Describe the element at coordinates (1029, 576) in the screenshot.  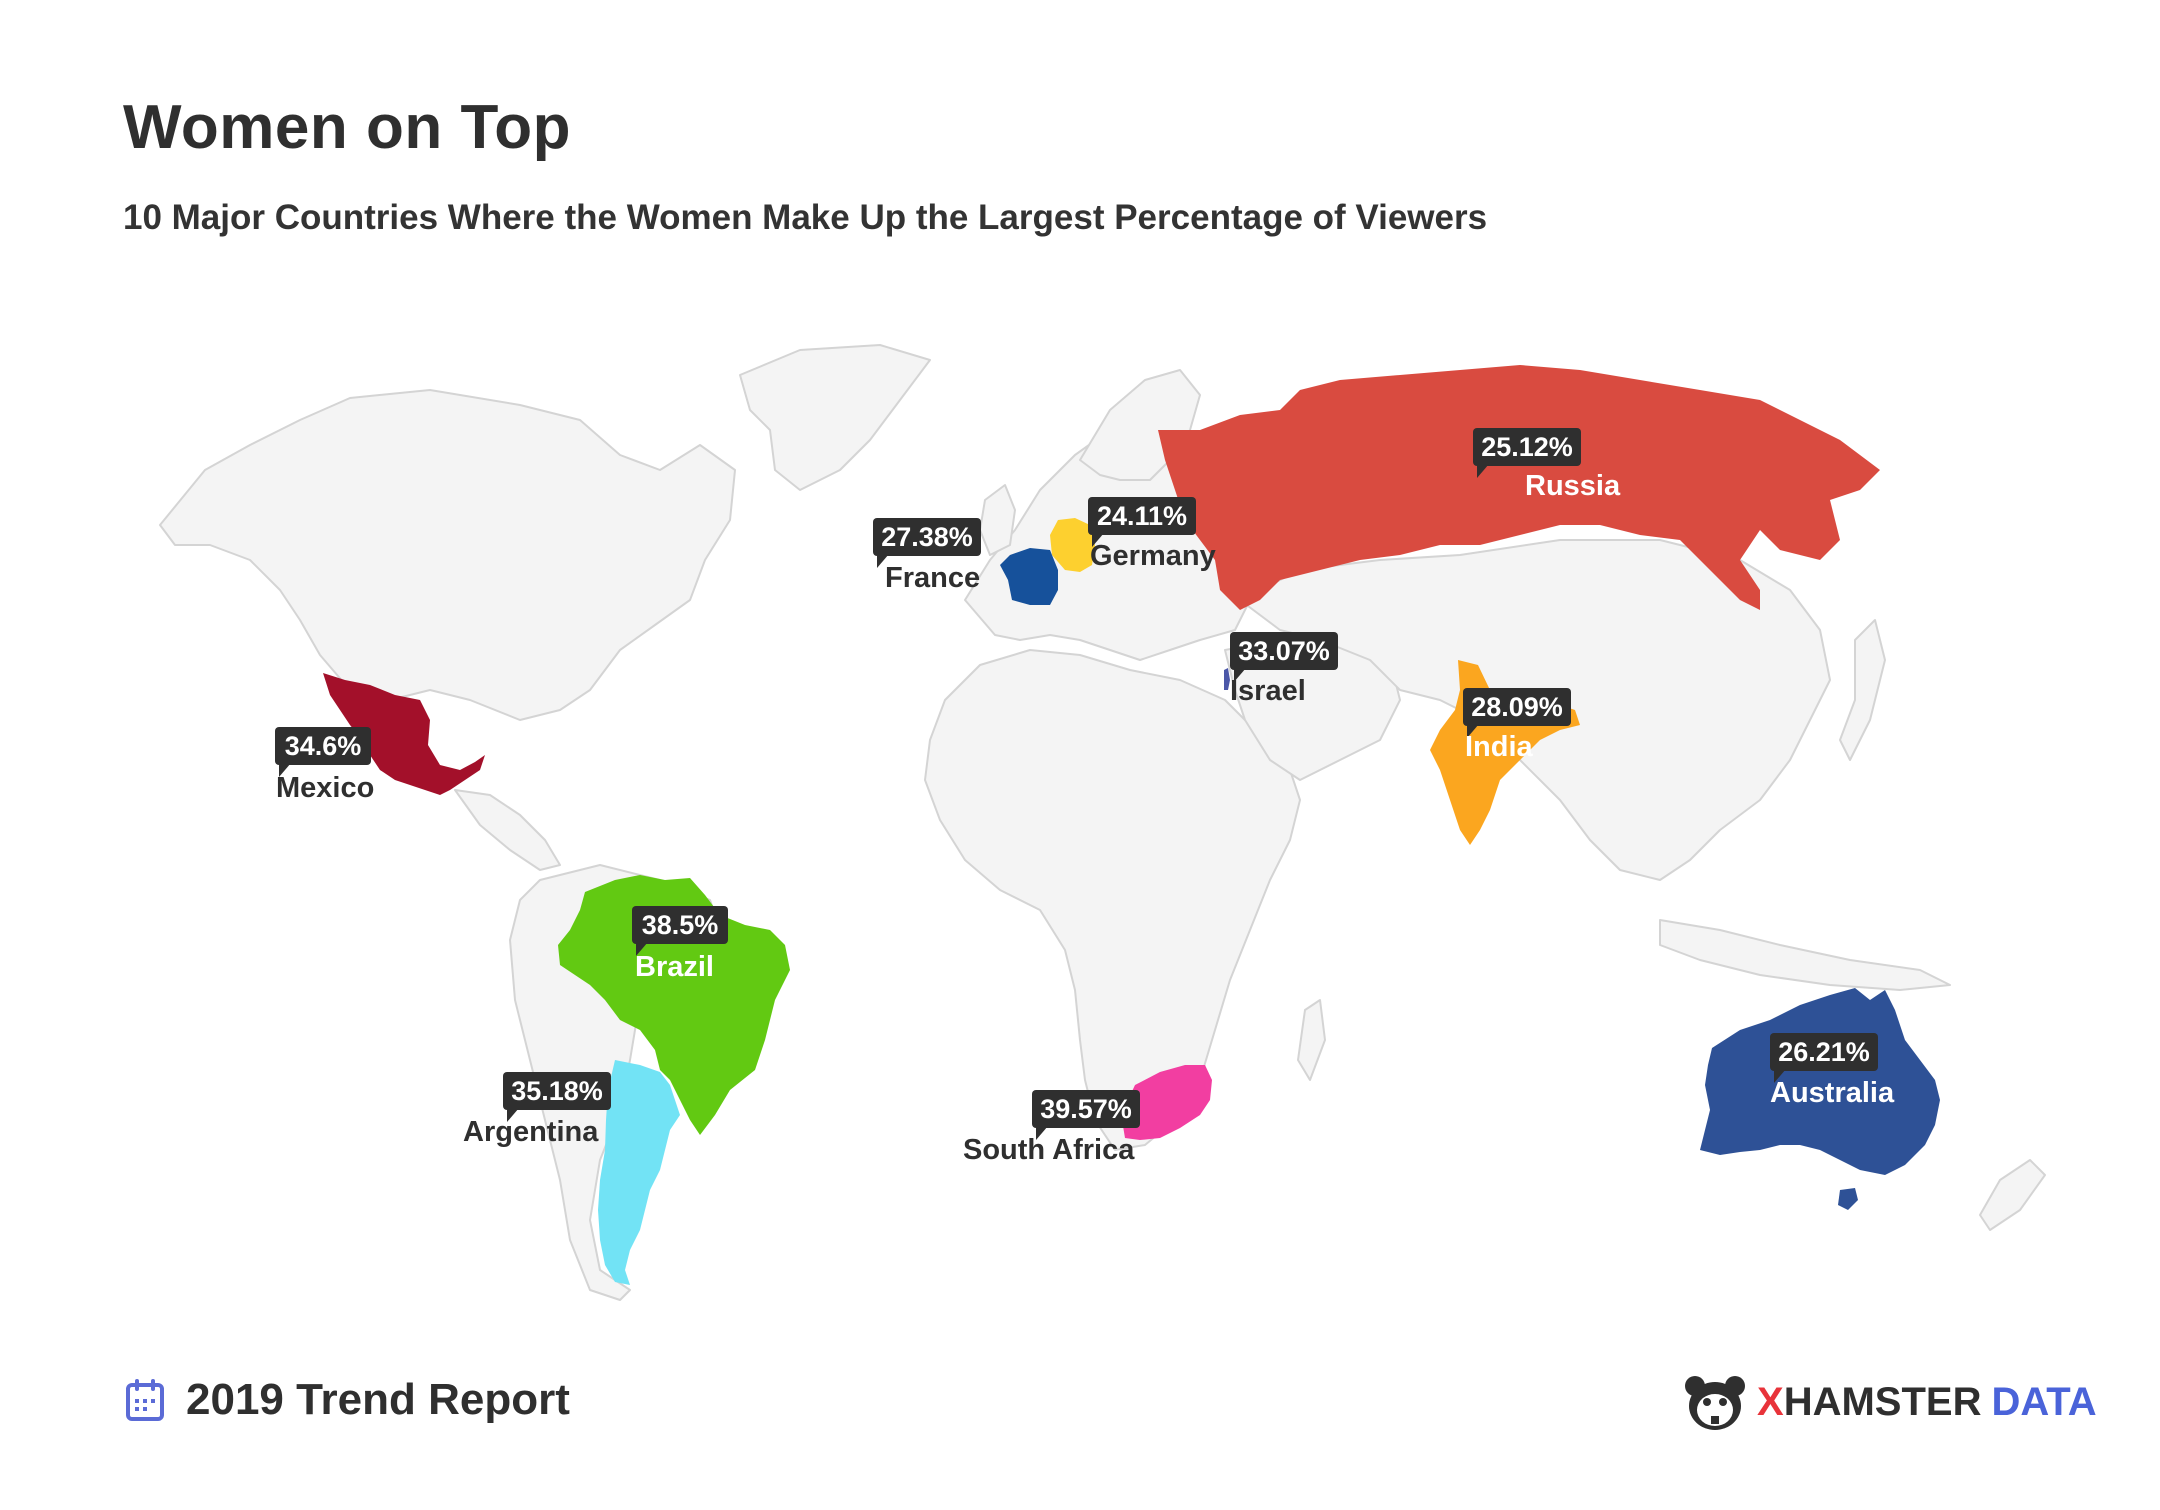
I see `country-france` at that location.